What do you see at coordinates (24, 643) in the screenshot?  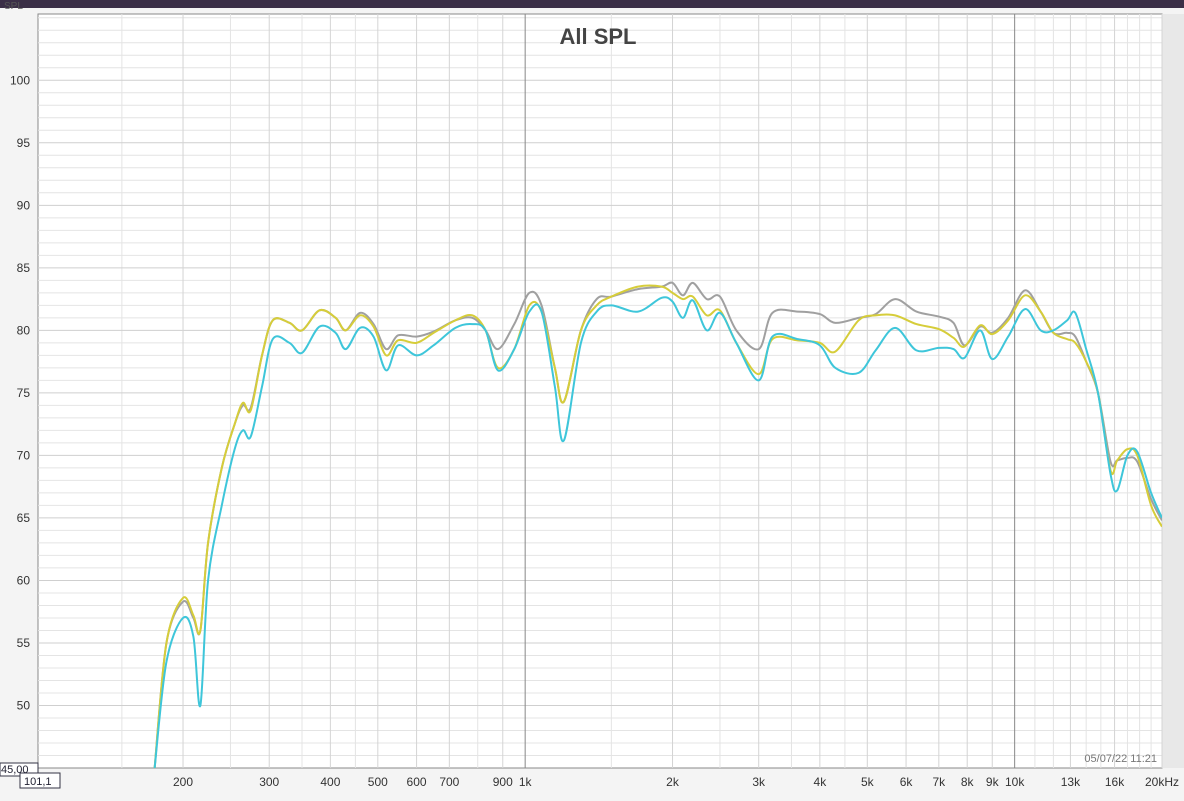 I see `y-tick-label: 55` at bounding box center [24, 643].